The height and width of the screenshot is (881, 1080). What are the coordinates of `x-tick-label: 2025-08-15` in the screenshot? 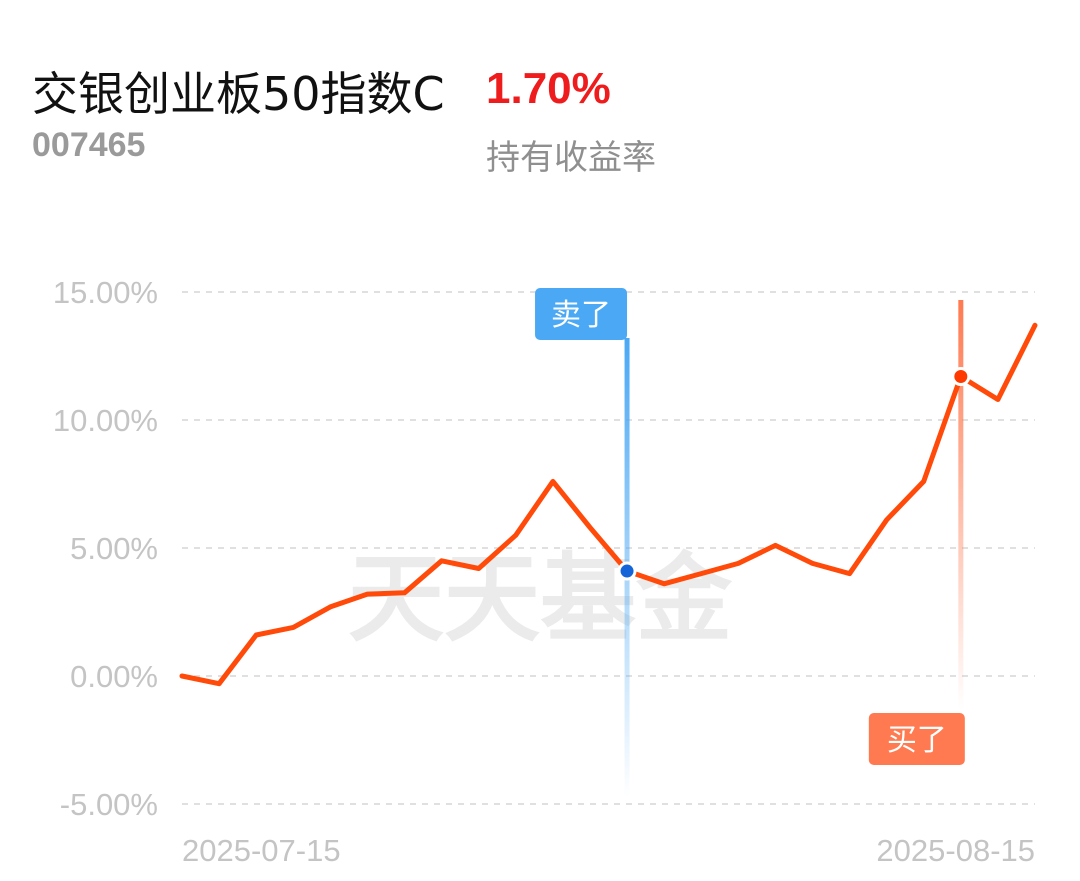 It's located at (955, 850).